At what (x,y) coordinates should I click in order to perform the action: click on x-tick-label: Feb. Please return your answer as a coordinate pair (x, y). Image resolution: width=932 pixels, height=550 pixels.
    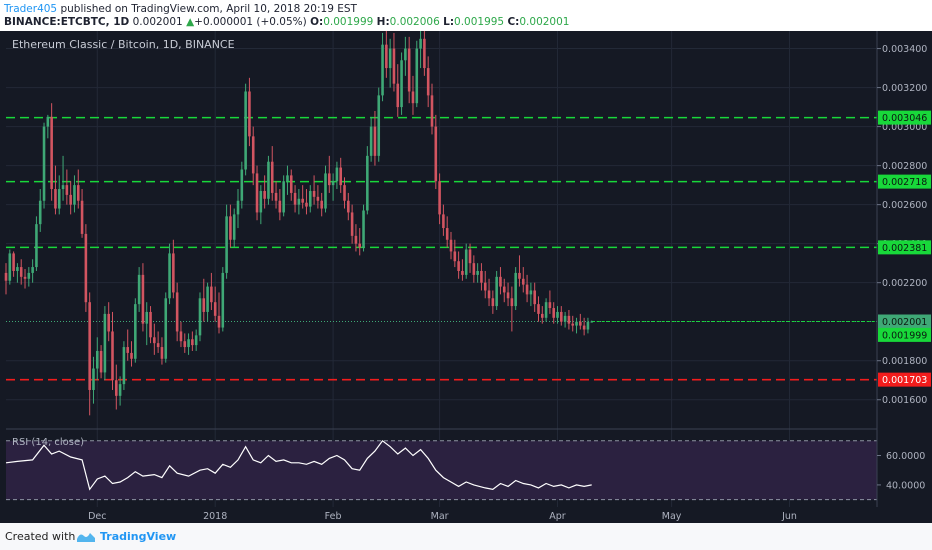
    Looking at the image, I should click on (333, 516).